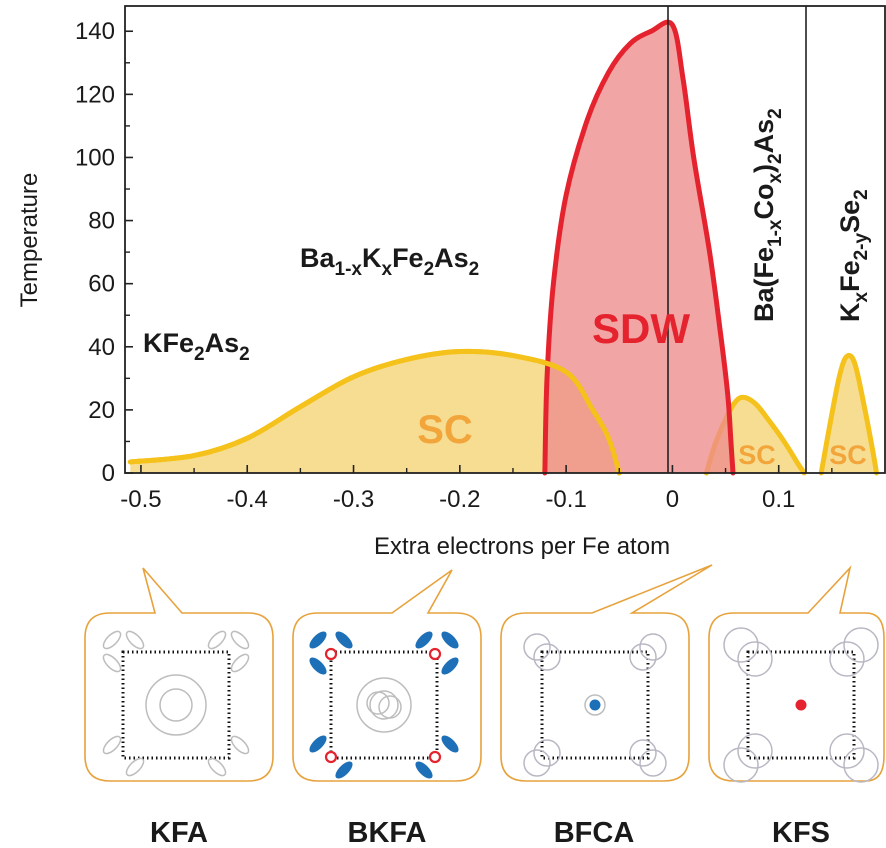 This screenshot has width=886, height=848. What do you see at coordinates (672, 499) in the screenshot?
I see `x-tick-label: 0` at bounding box center [672, 499].